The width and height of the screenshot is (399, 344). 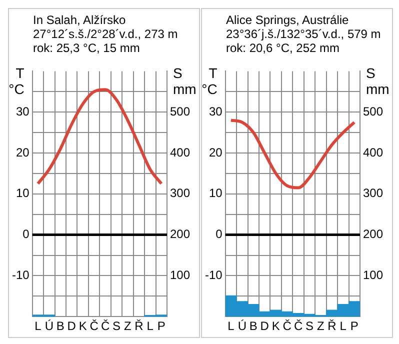 I want to click on chart-subtitle: 23°36´j.š./132°35´v.d., 579 m rok: 20,6 °C, 252 mm, so click(x=304, y=41).